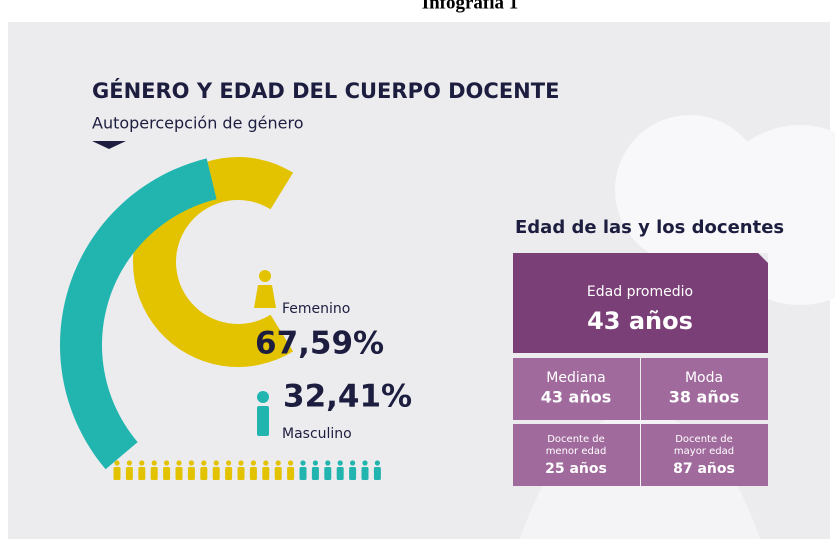 The image size is (835, 539). I want to click on gender-label: Masculino, so click(317, 434).